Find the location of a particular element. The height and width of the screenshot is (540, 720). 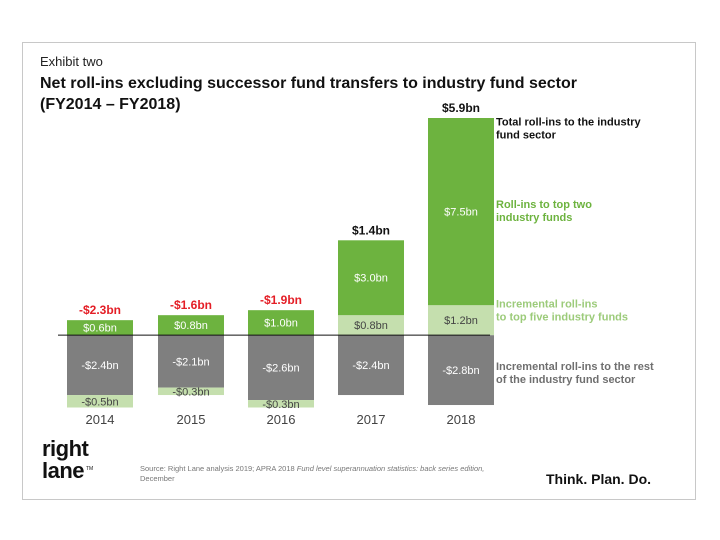

legend-rest-line-2: of the industry fund sector is located at coordinates (566, 380).